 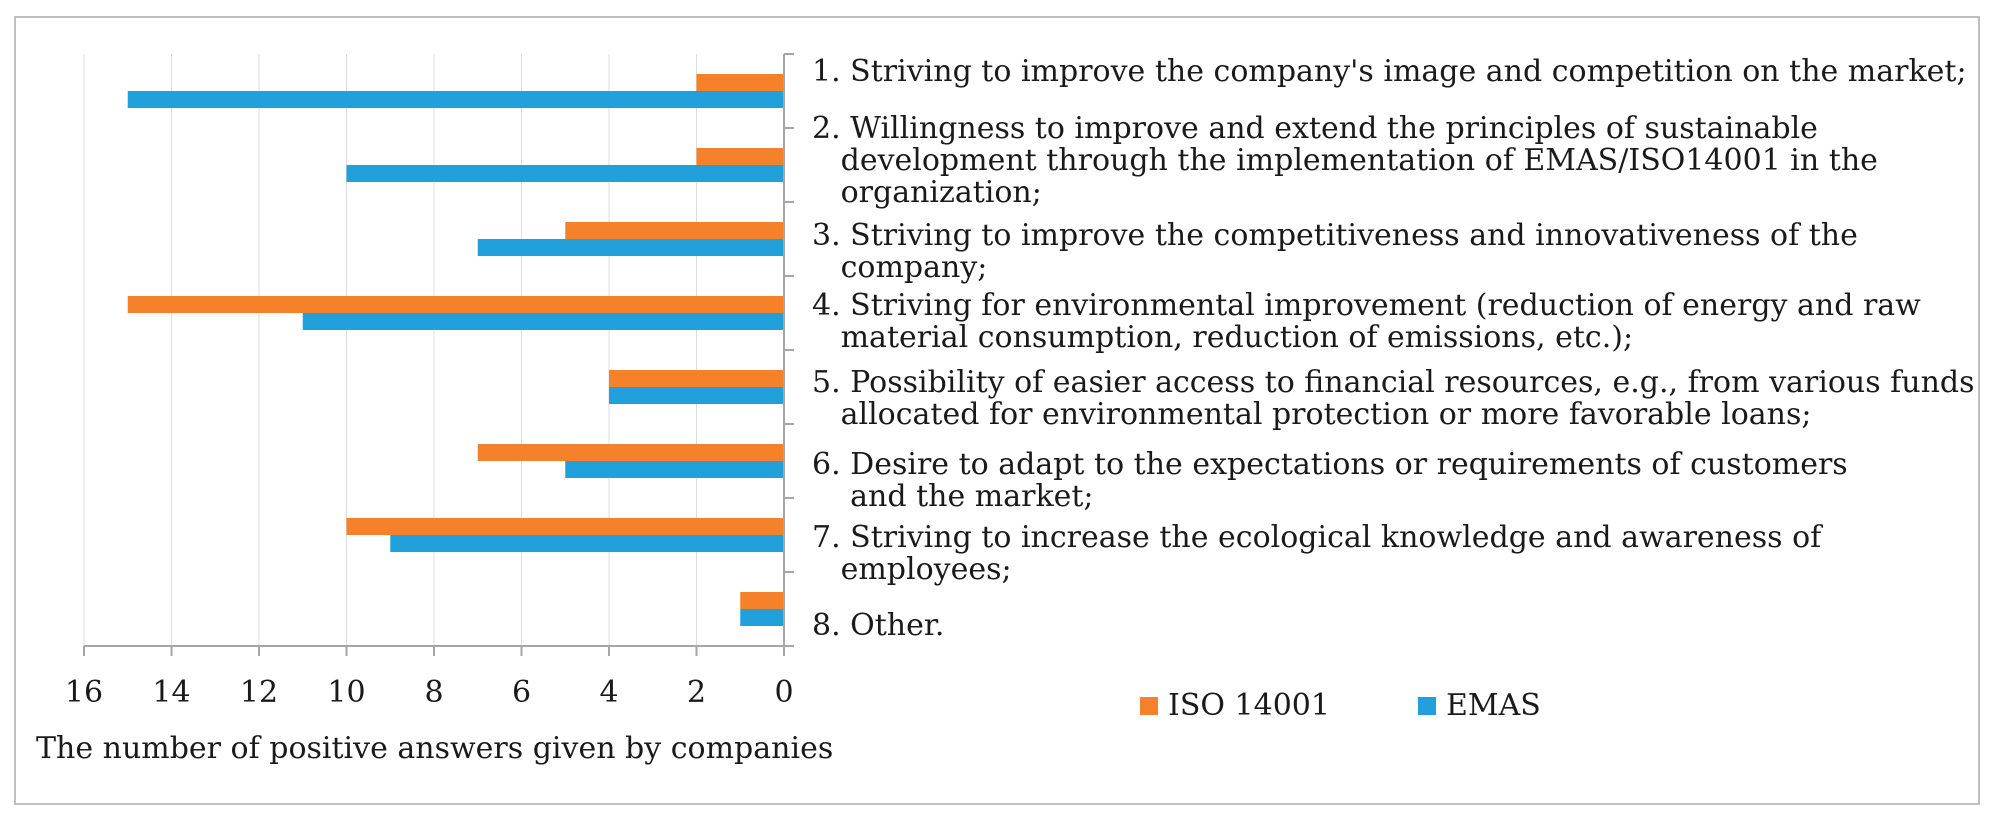 What do you see at coordinates (783, 692) in the screenshot?
I see `x-tick-label: 0` at bounding box center [783, 692].